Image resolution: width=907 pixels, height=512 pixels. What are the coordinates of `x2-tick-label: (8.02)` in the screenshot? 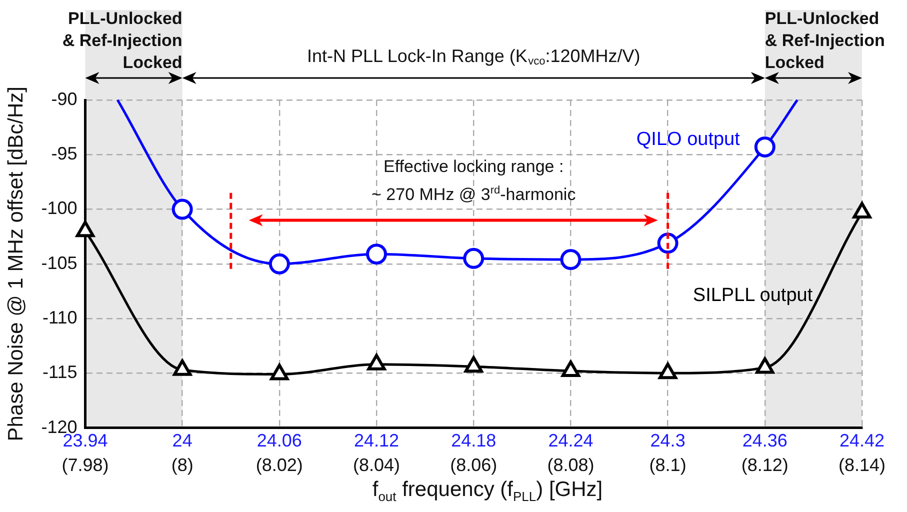 It's located at (279, 465).